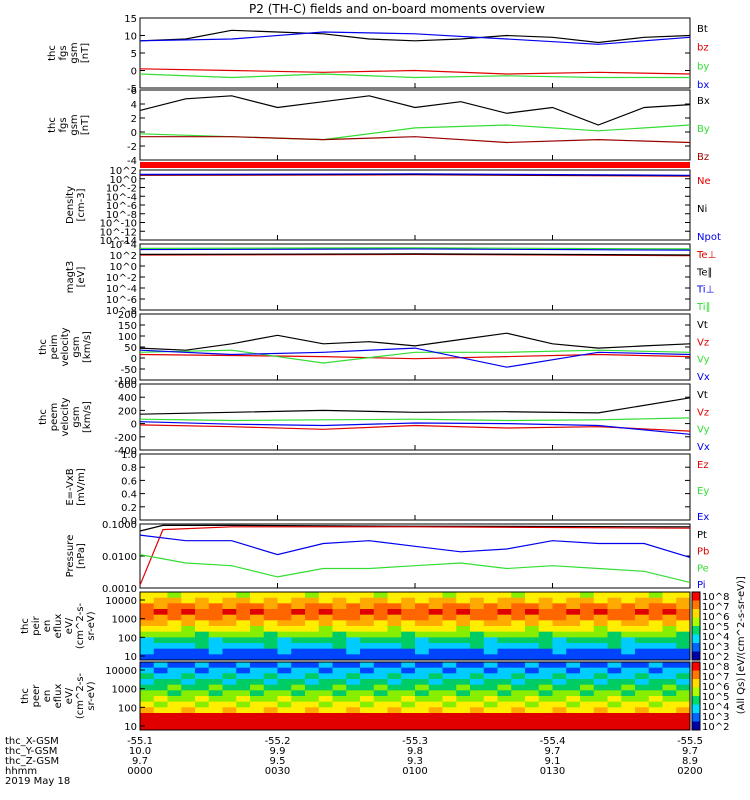 The image size is (750, 800). I want to click on y-axis-label: [nT], so click(85, 125).